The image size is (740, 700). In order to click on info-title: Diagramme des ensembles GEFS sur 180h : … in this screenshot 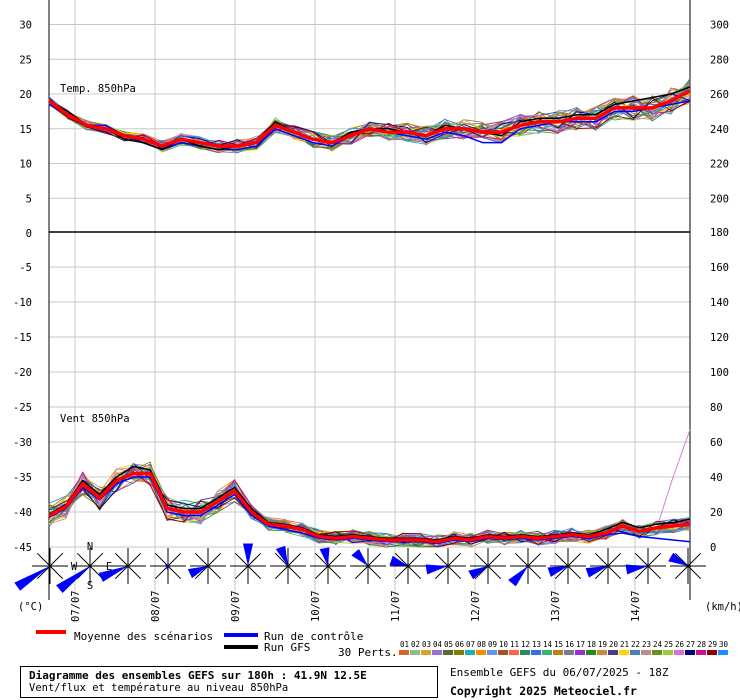, I will do `click(198, 675)`.